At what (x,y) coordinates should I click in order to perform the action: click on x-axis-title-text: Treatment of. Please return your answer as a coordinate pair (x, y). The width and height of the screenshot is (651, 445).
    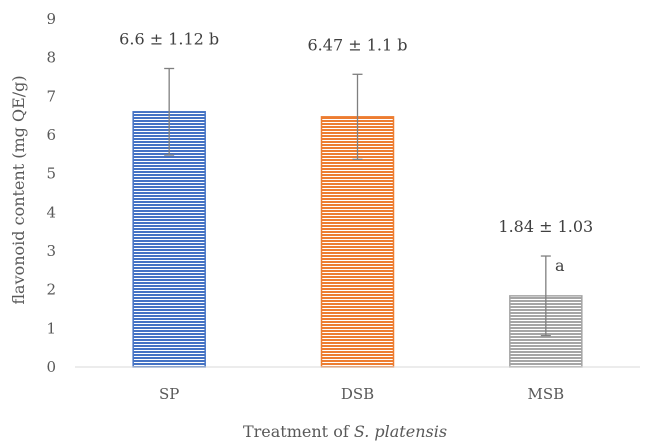
    Looking at the image, I should click on (298, 431).